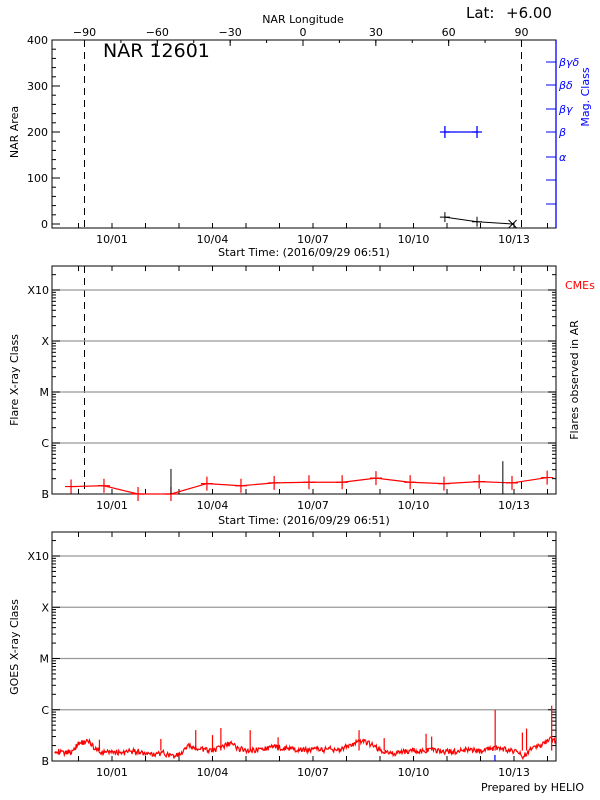 This screenshot has height=800, width=600. I want to click on goes-flux-line, so click(305, 748).